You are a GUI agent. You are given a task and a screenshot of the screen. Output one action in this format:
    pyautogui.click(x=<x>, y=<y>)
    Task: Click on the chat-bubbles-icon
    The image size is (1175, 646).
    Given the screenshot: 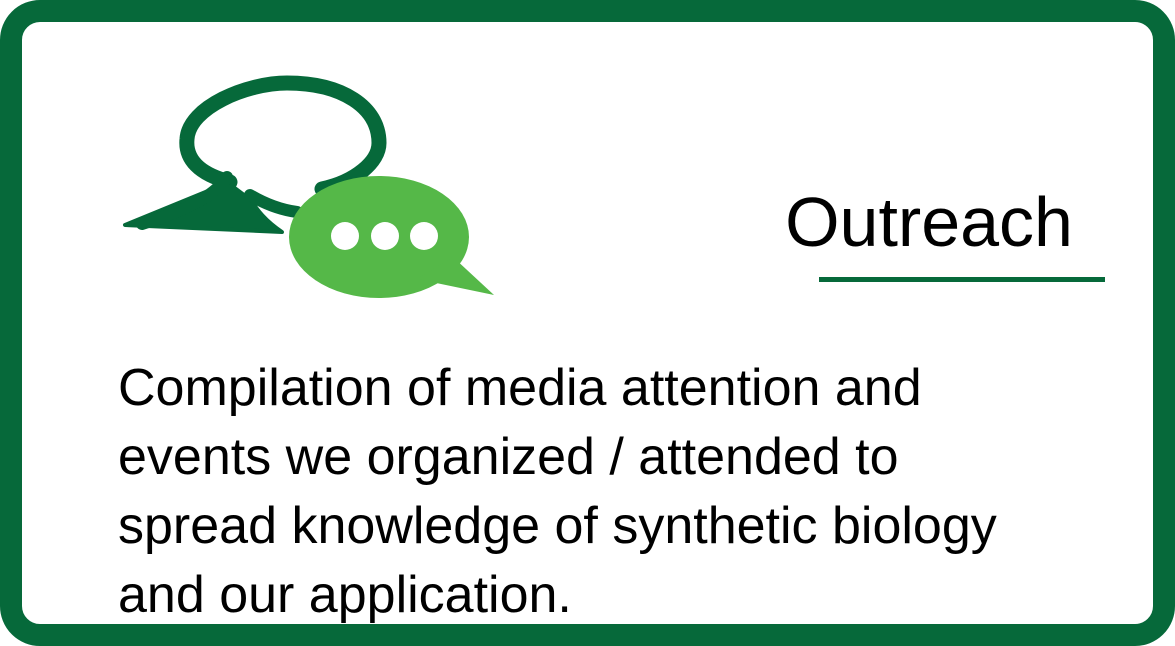 What is the action you would take?
    pyautogui.click(x=312, y=187)
    